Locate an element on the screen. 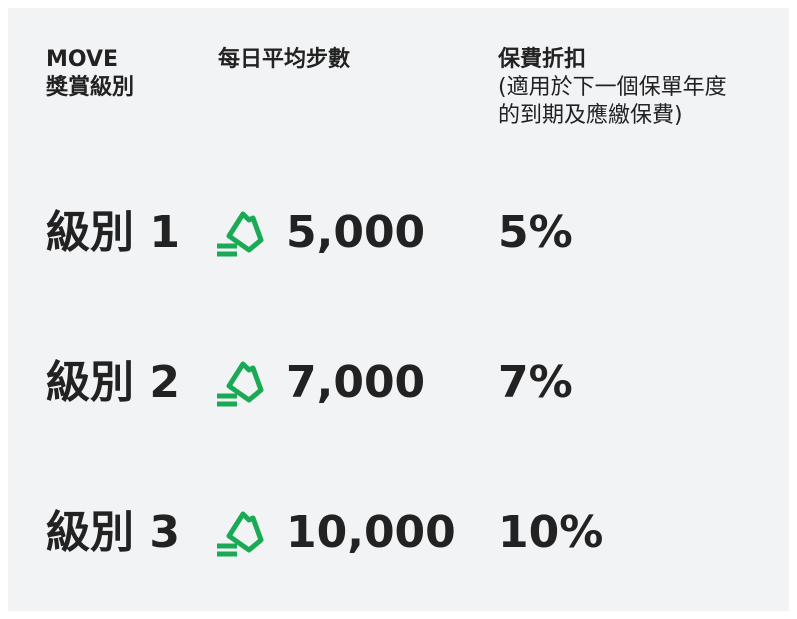 The image size is (797, 619). header: 每日平均步數 is located at coordinates (284, 60).